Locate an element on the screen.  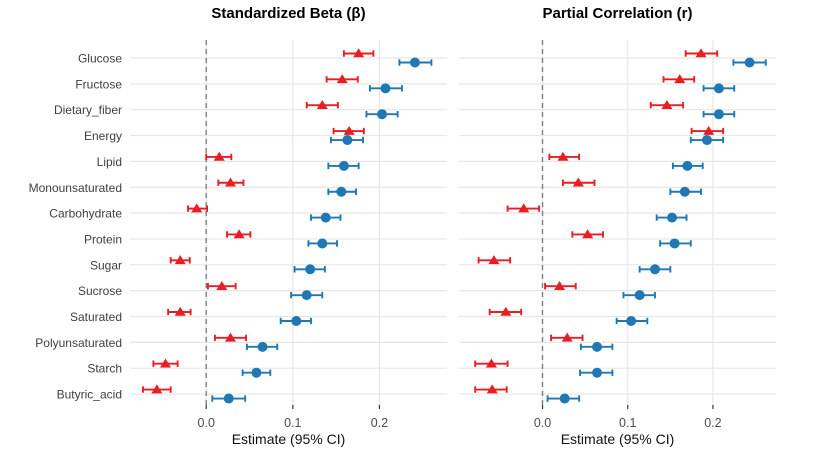
category-label: Sucrose is located at coordinates (100, 291).